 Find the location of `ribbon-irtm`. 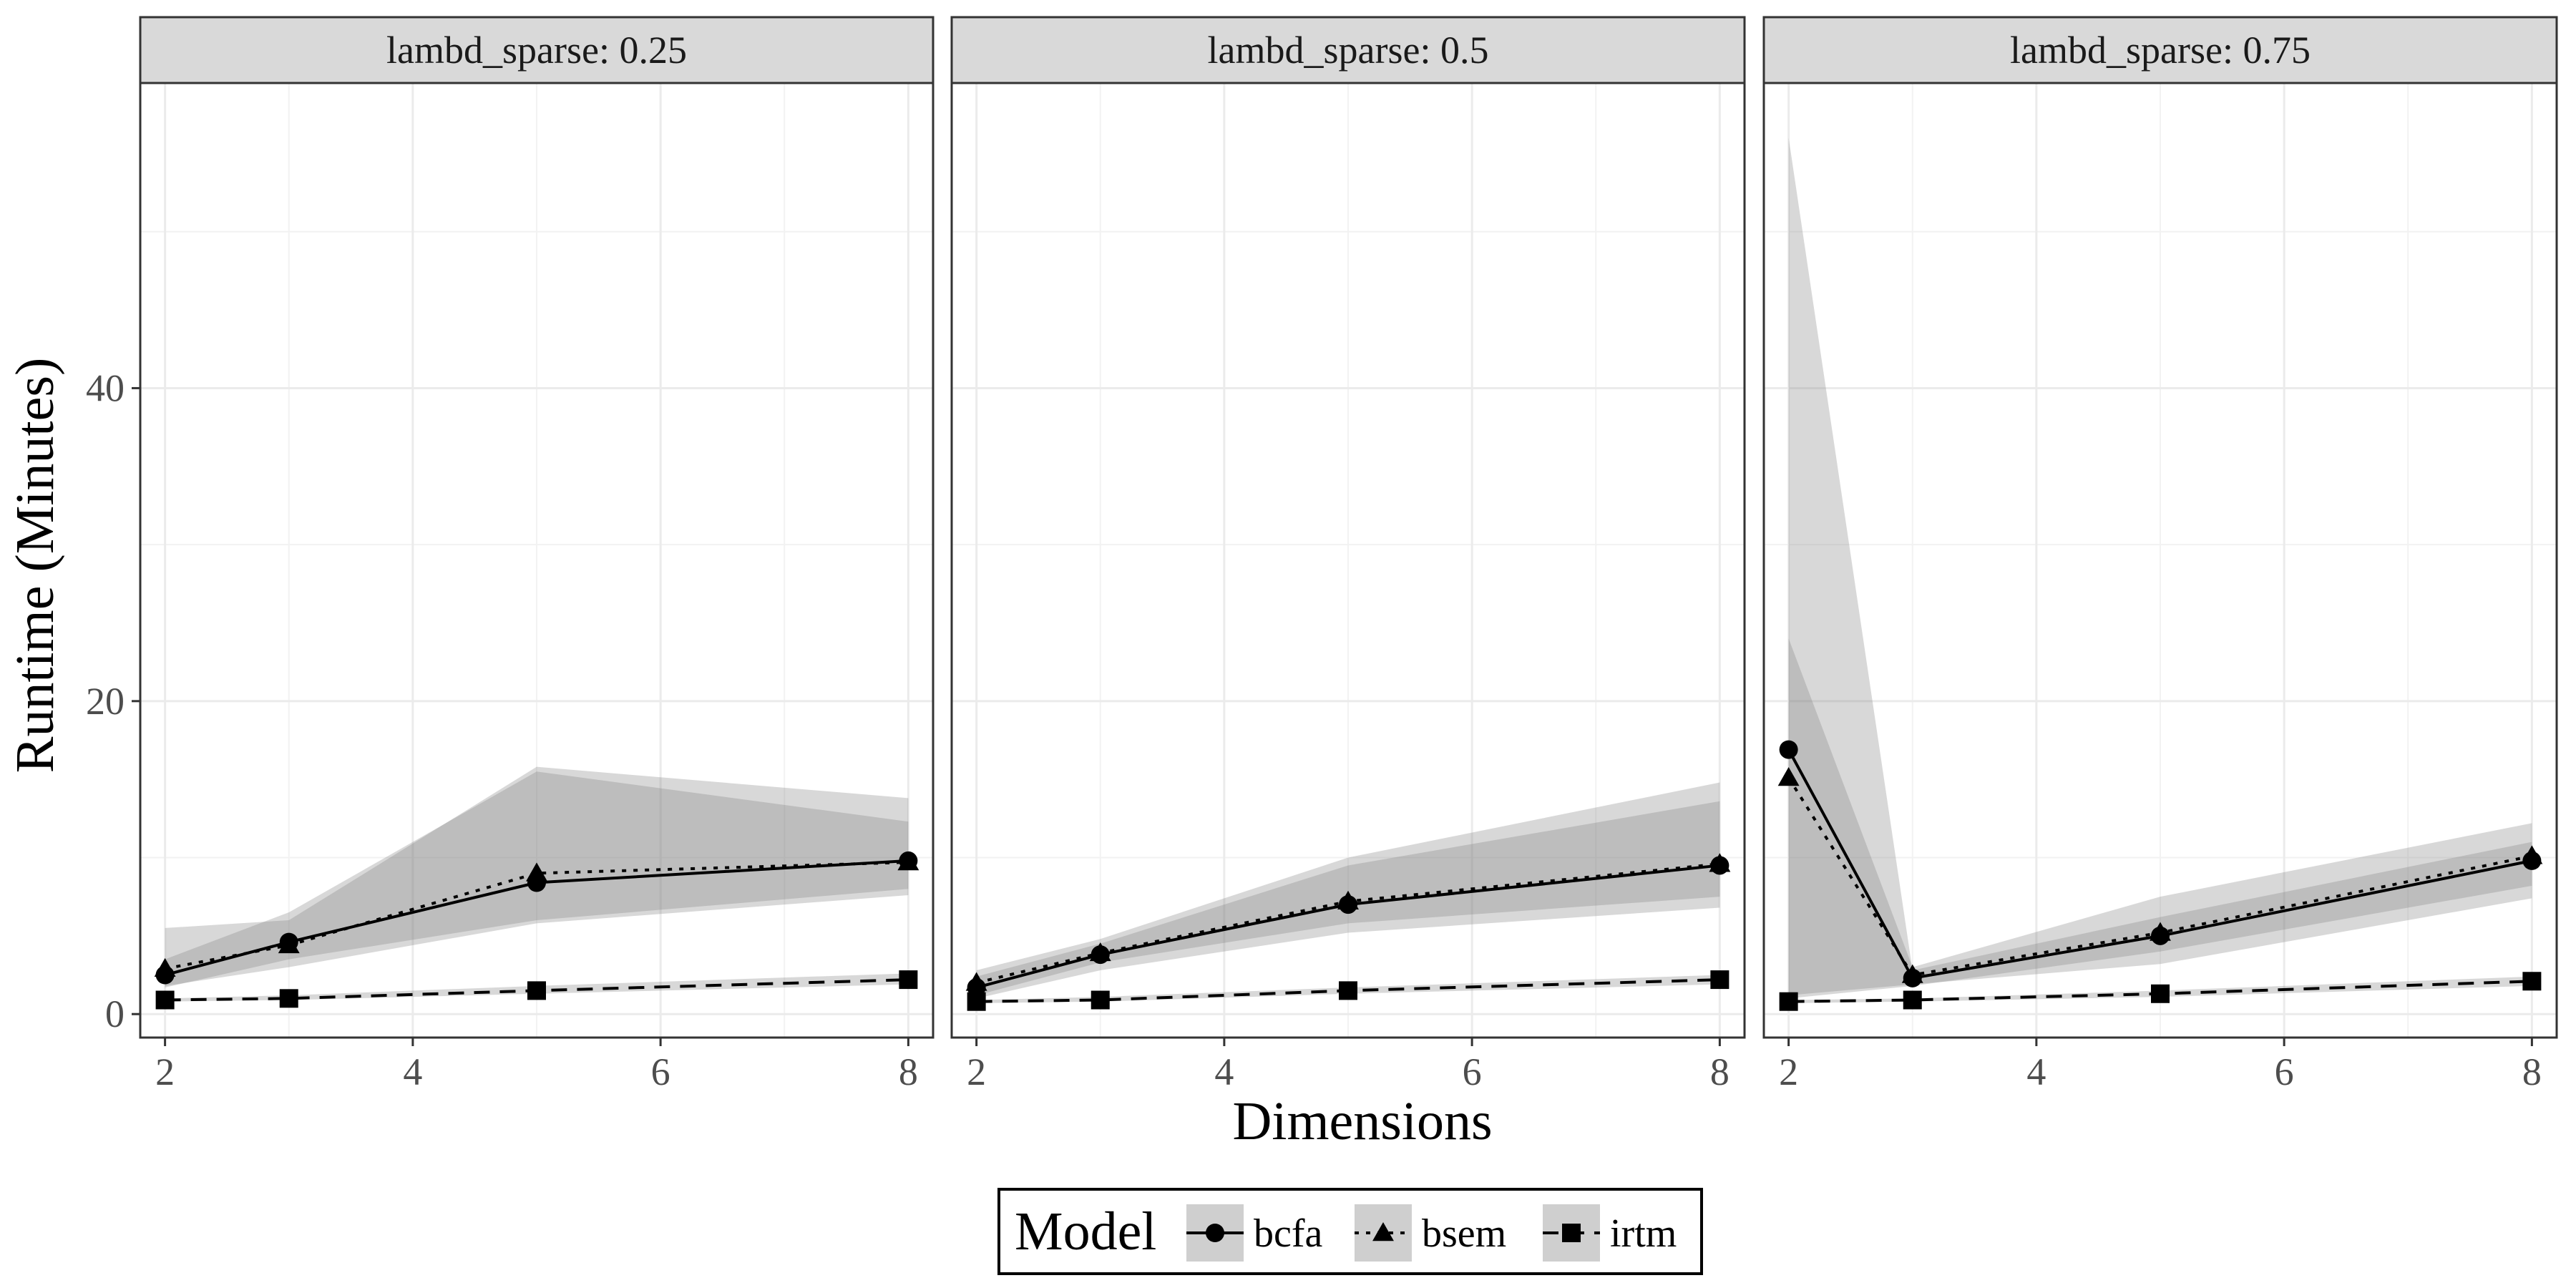

ribbon-irtm is located at coordinates (2160, 989).